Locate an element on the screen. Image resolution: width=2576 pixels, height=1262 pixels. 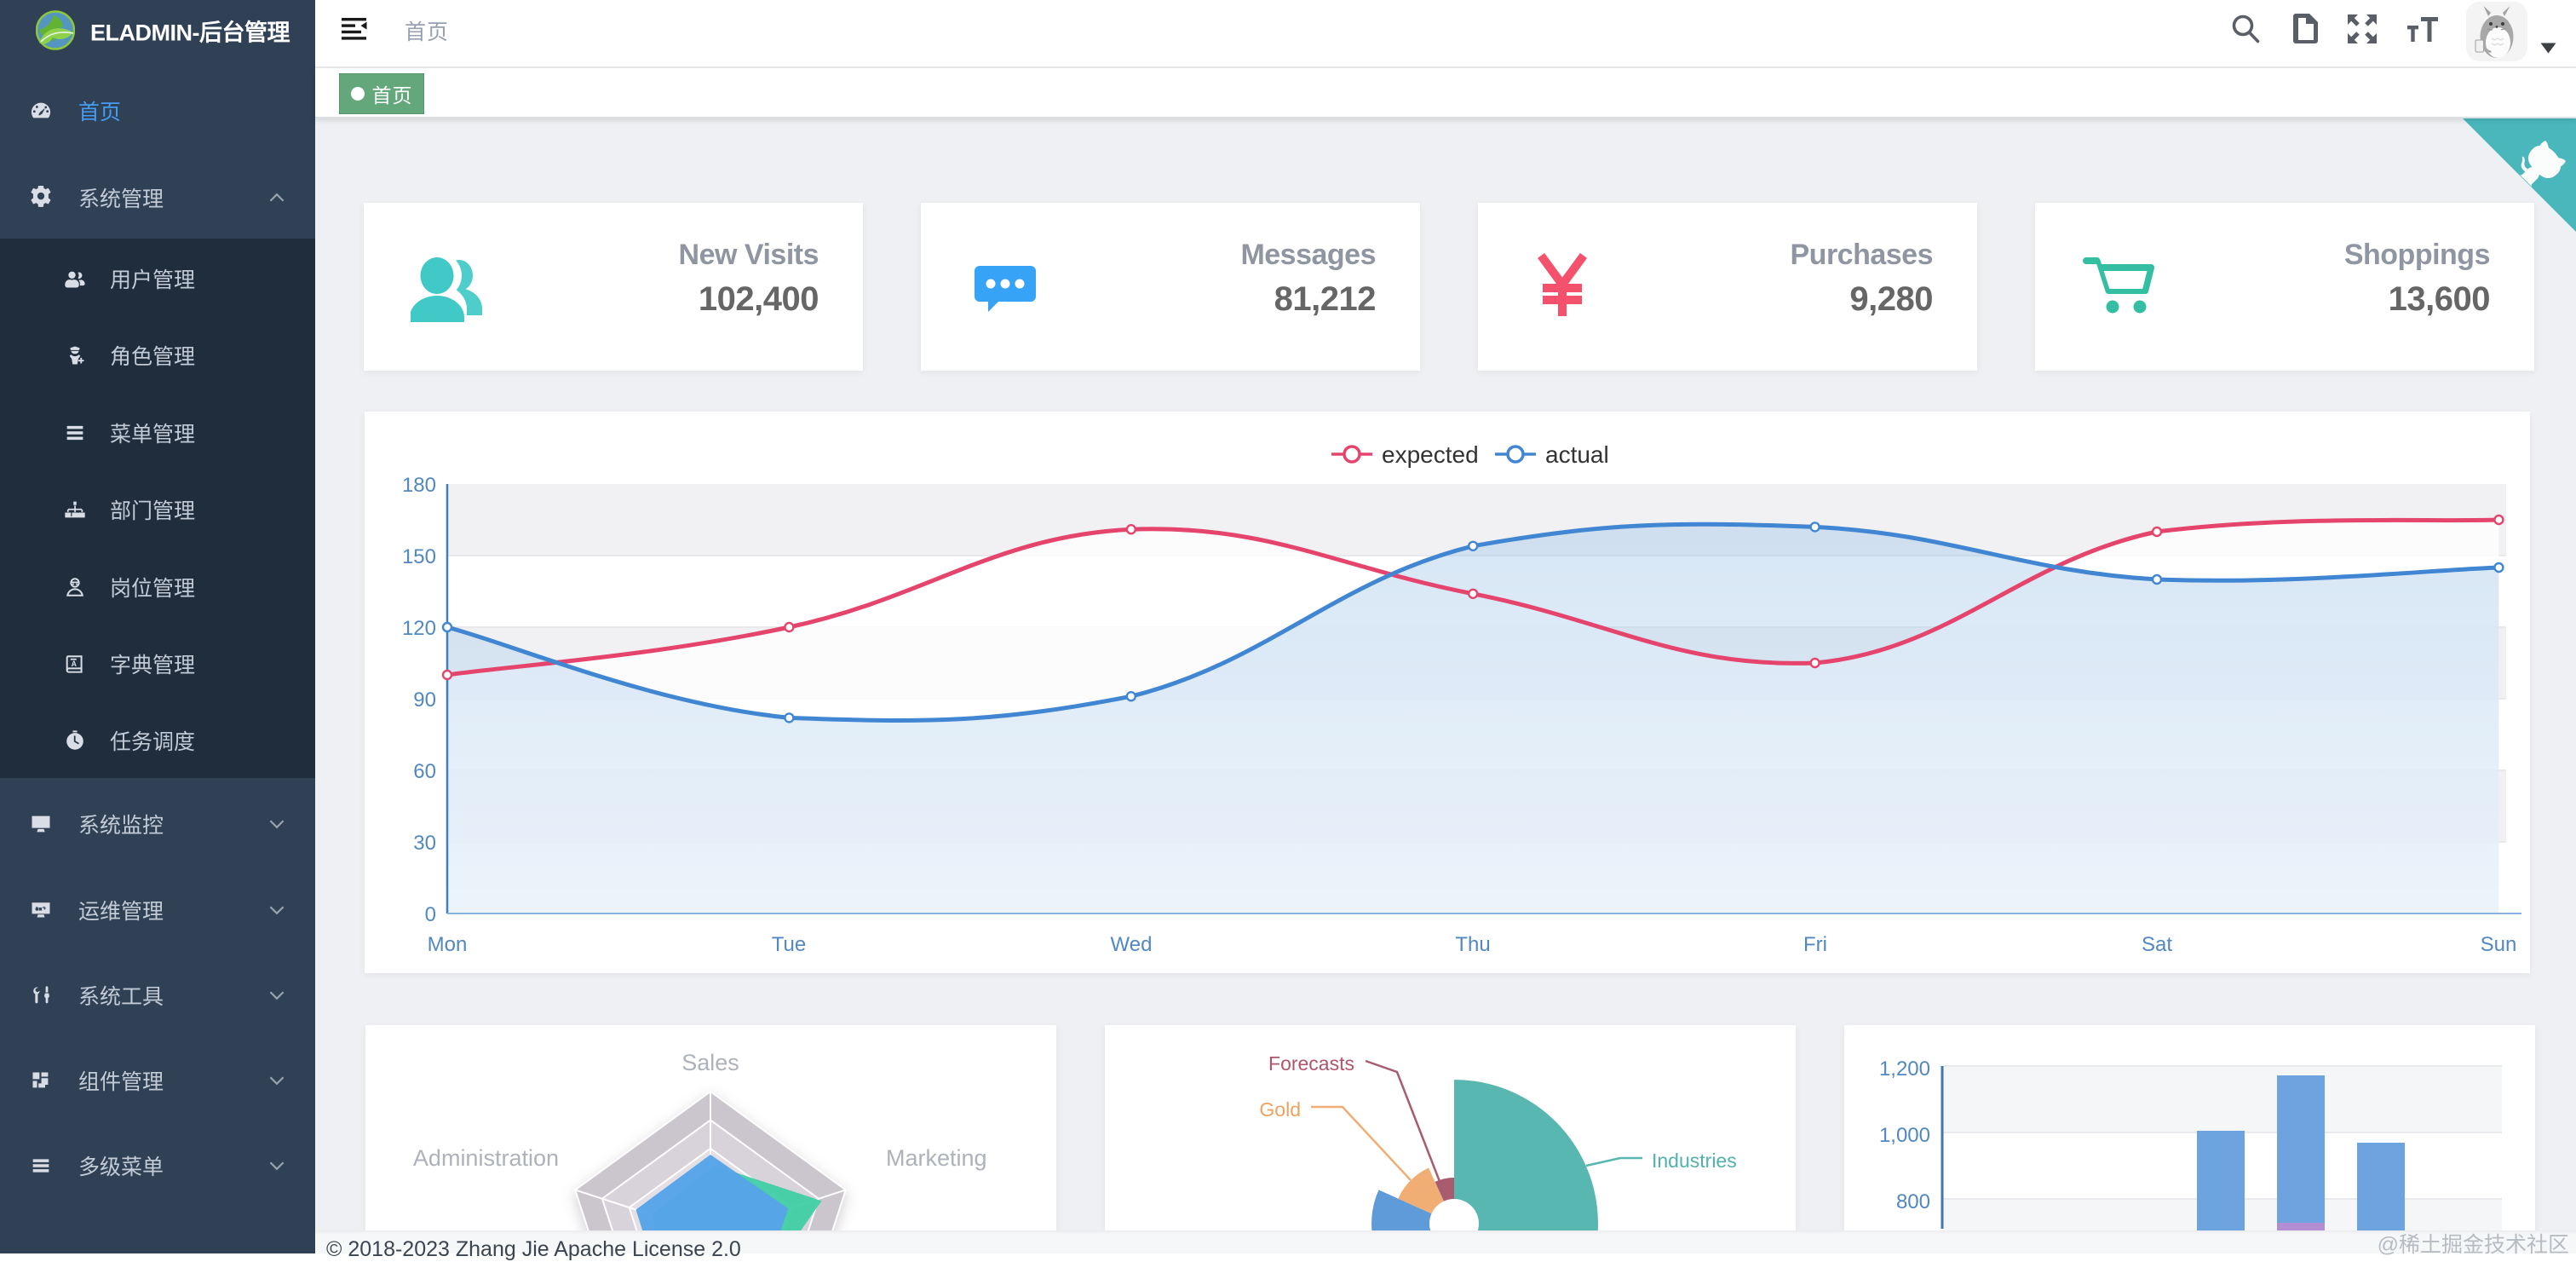
svg-text: A is located at coordinates (75, 664).